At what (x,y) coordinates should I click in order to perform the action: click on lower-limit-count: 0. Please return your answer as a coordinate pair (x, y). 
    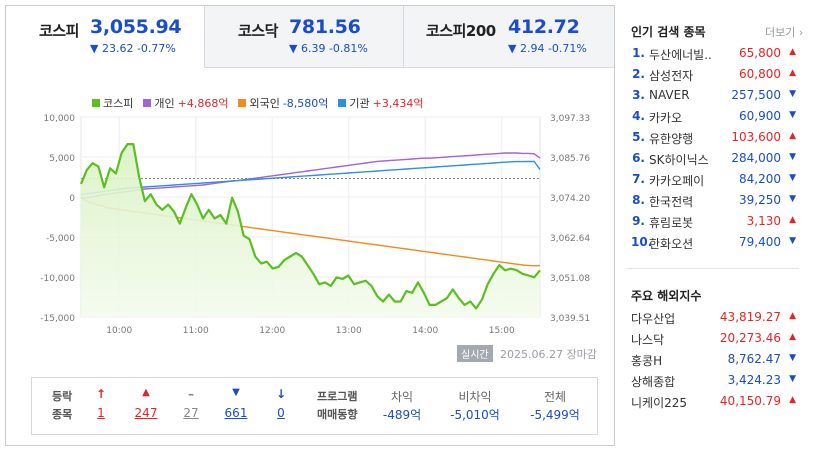
    Looking at the image, I should click on (281, 413).